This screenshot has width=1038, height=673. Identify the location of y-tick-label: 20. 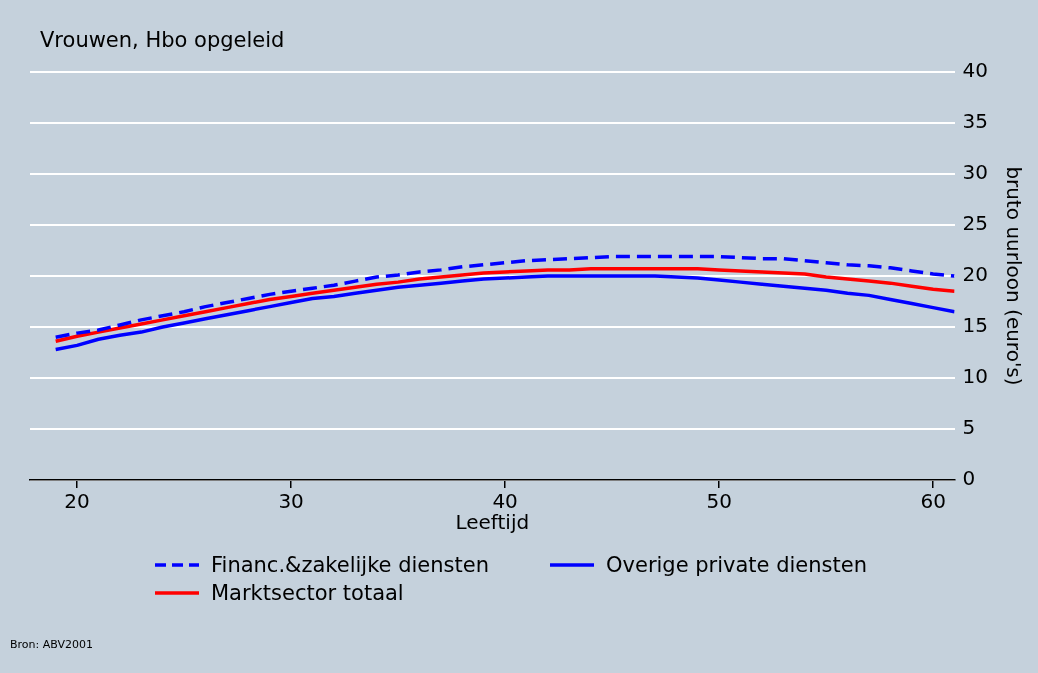
(975, 274).